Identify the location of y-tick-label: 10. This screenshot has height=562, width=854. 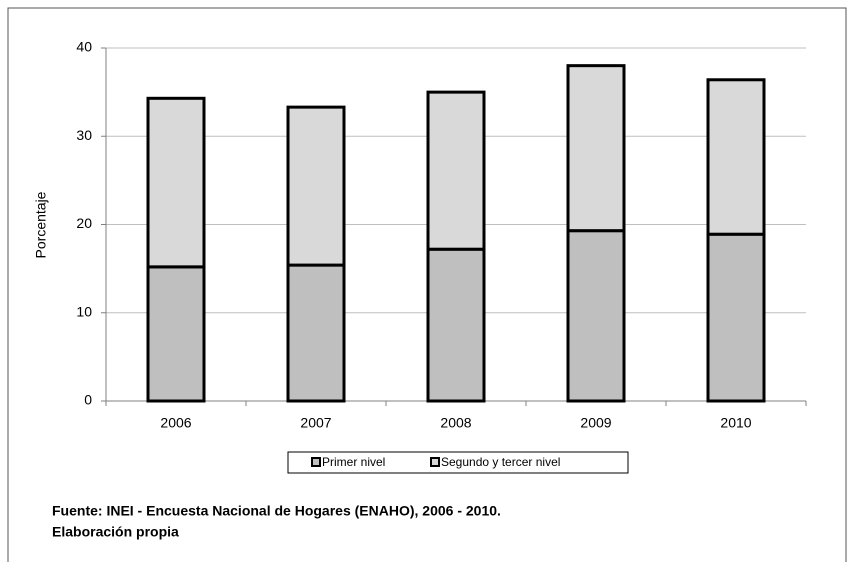
(84, 311).